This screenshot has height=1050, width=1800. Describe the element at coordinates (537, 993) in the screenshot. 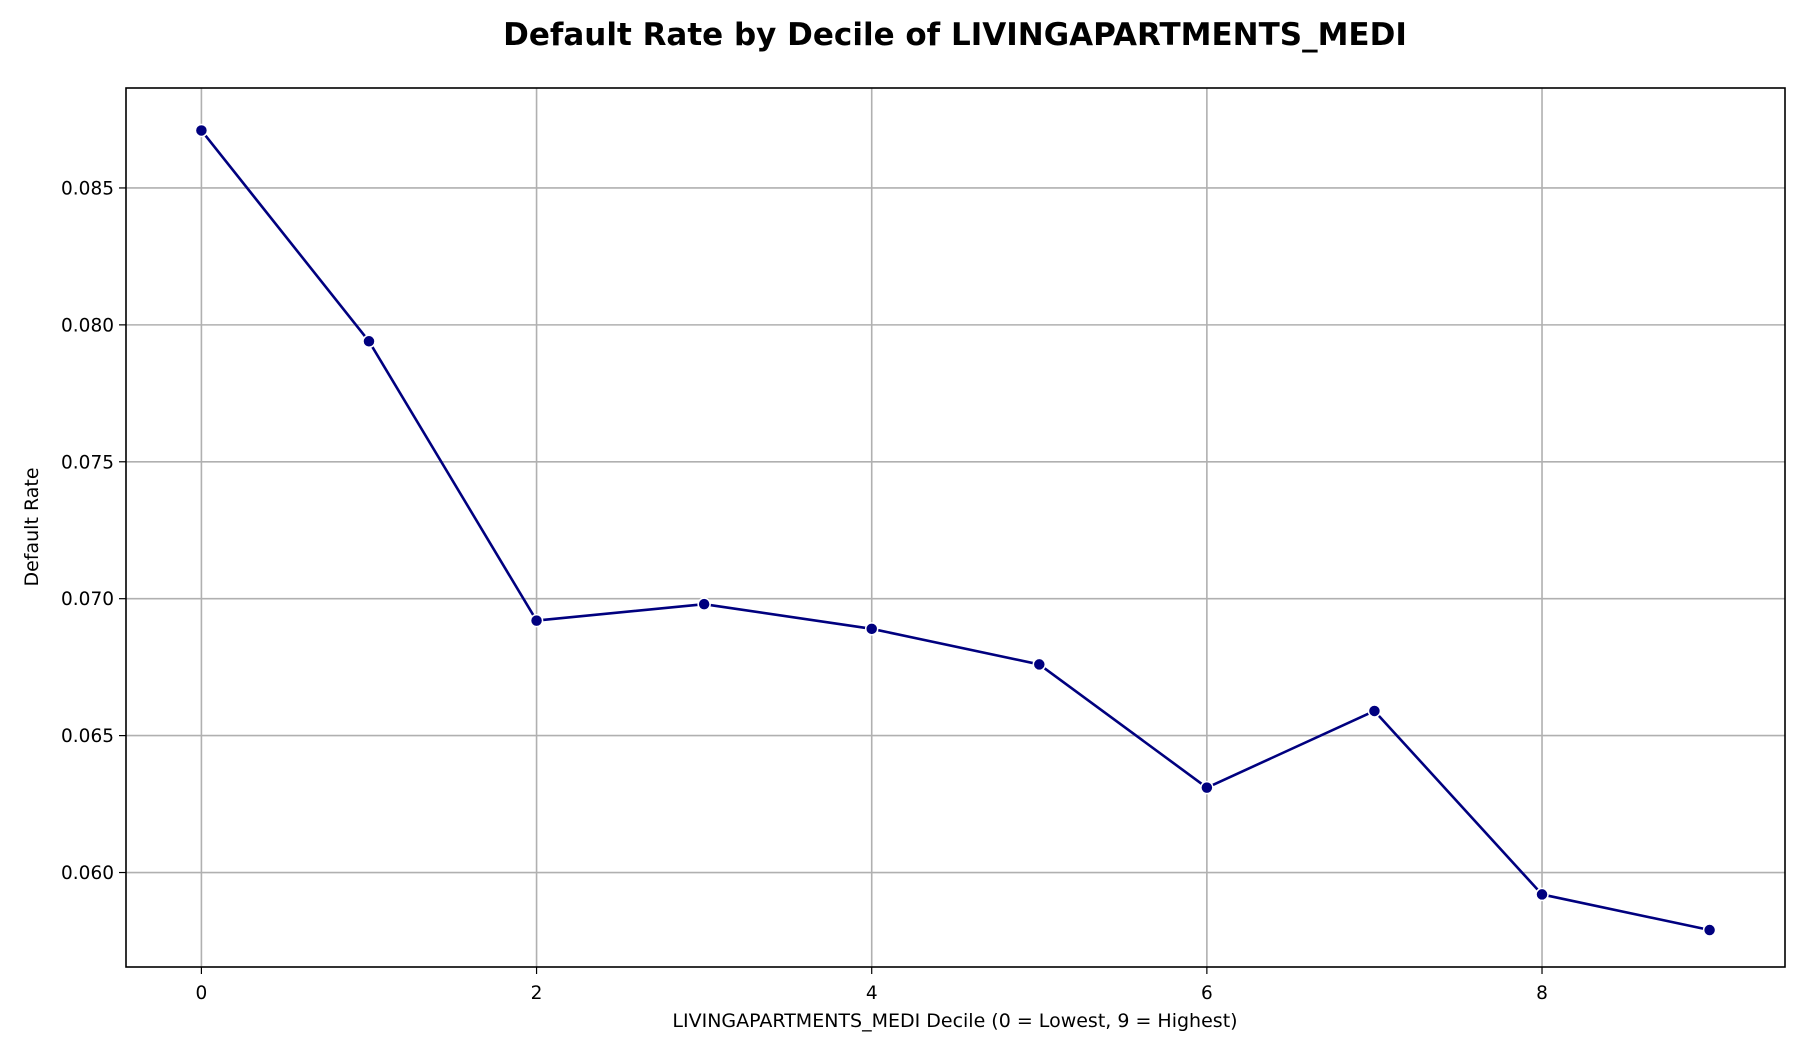

I see `x-tick-label: 2` at that location.